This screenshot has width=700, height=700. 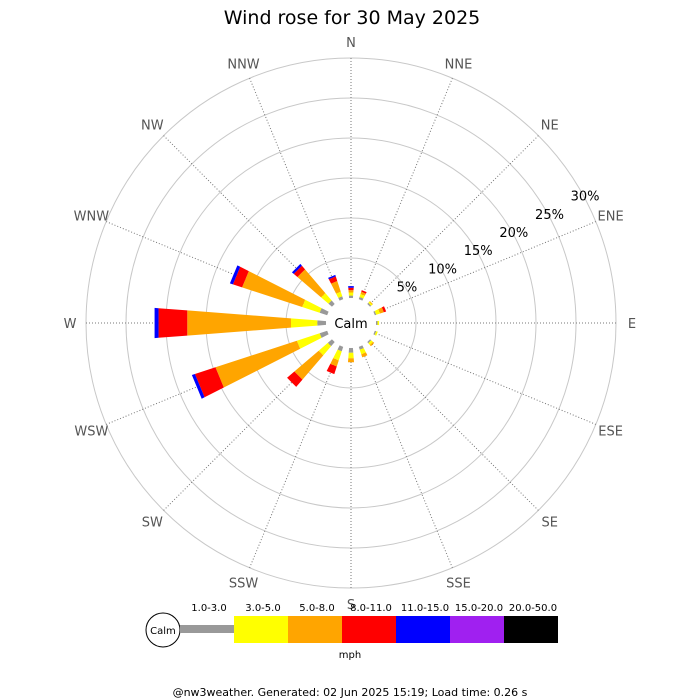 I want to click on bar-wnw-1.0-3.0, so click(x=324, y=312).